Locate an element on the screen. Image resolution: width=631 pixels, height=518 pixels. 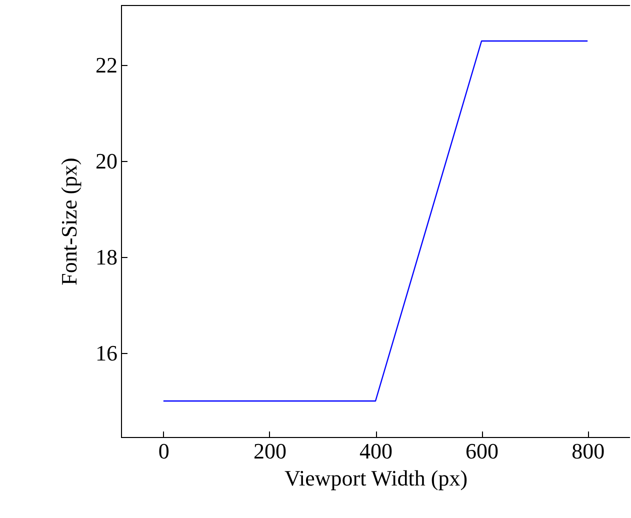
y-tick-label: 16 is located at coordinates (107, 353).